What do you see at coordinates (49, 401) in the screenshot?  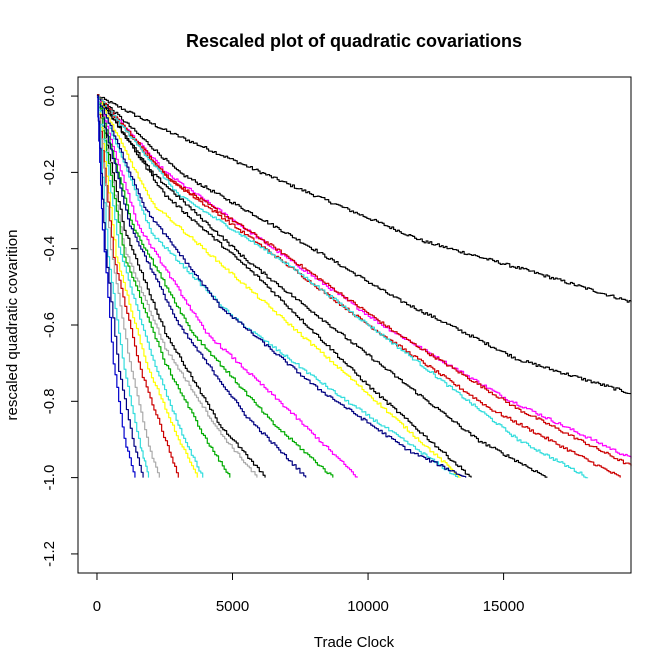 I see `y-tick-label: -0.8` at bounding box center [49, 401].